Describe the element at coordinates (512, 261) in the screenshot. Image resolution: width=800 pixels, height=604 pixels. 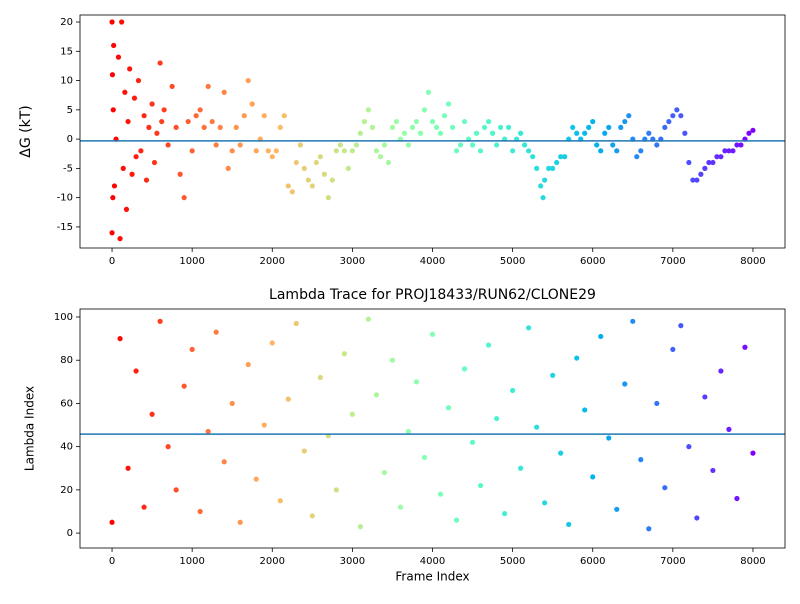
I see `x-tick-label: 5000` at that location.